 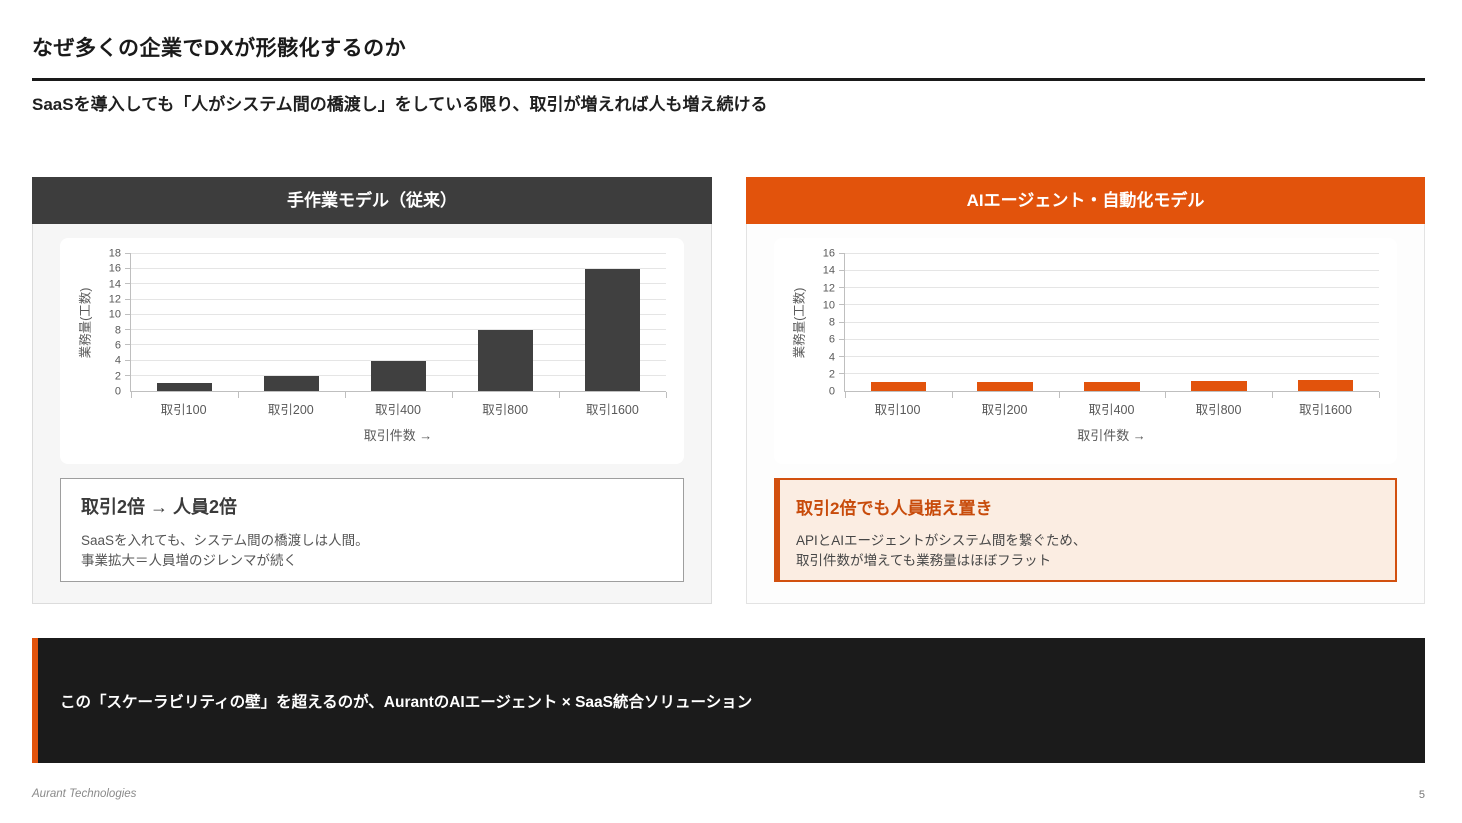 What do you see at coordinates (189, 560) in the screenshot?
I see `manual-callout-line2: 事業拡大＝人員増のジレンマが続く` at bounding box center [189, 560].